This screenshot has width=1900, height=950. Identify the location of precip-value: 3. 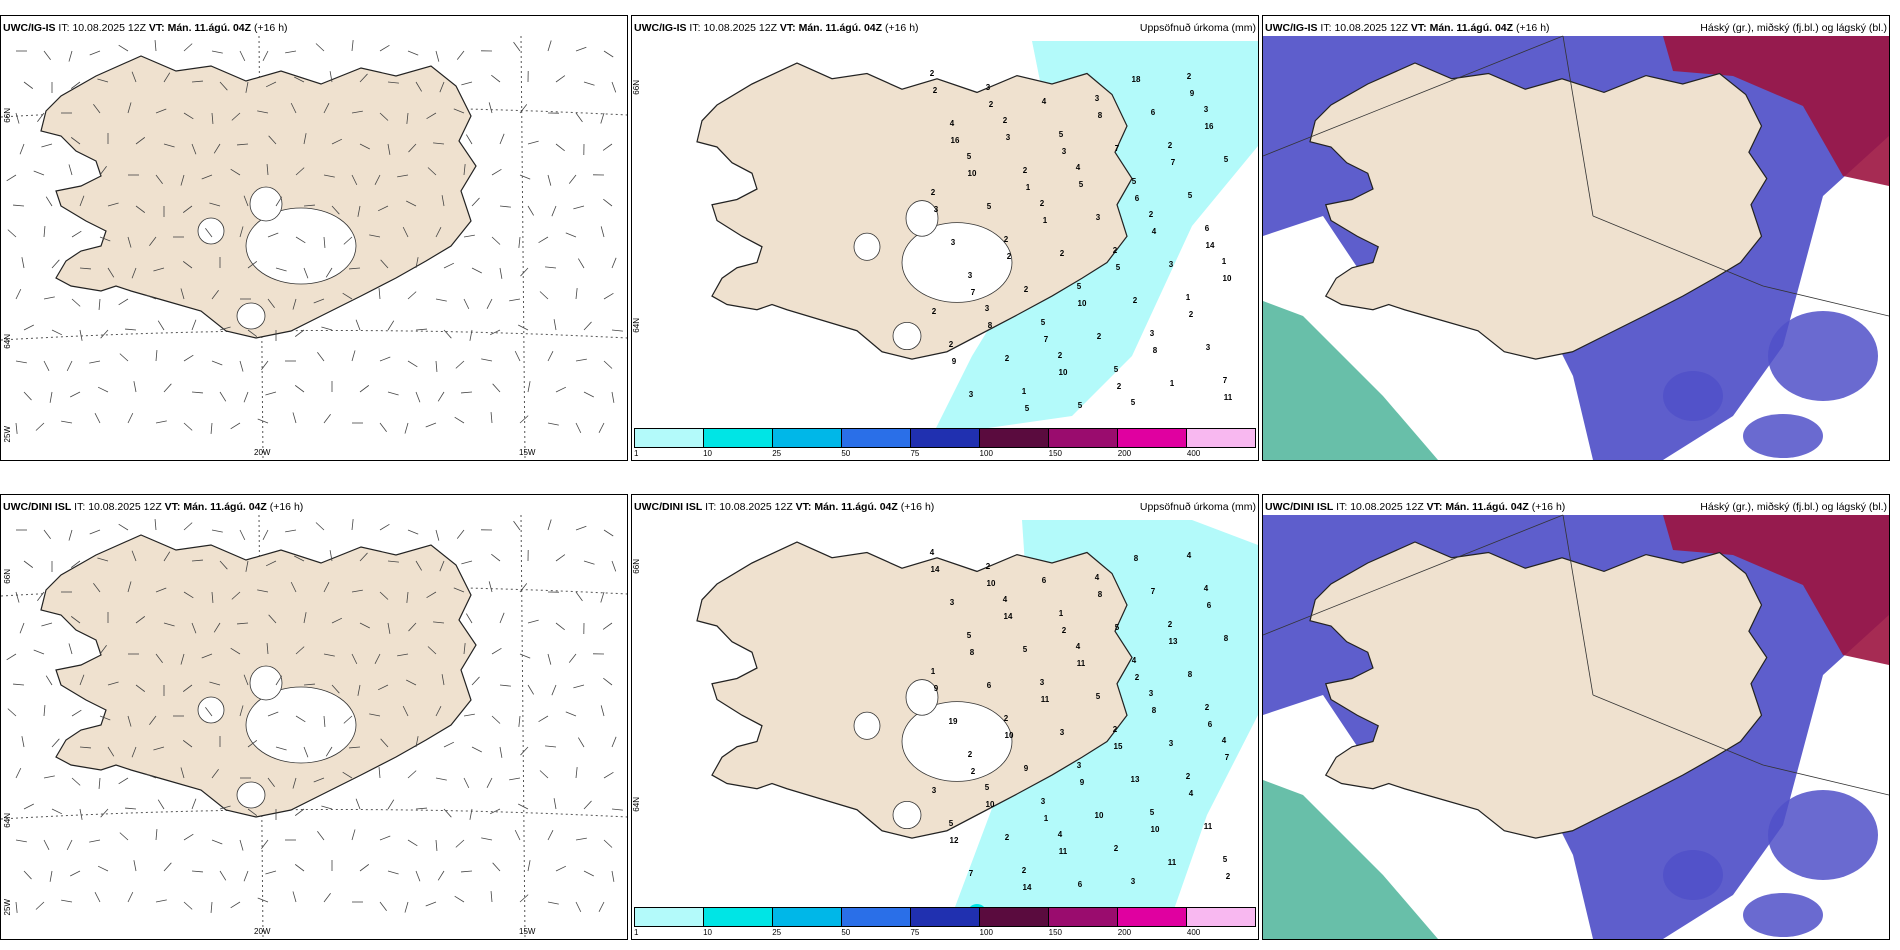
(1079, 765).